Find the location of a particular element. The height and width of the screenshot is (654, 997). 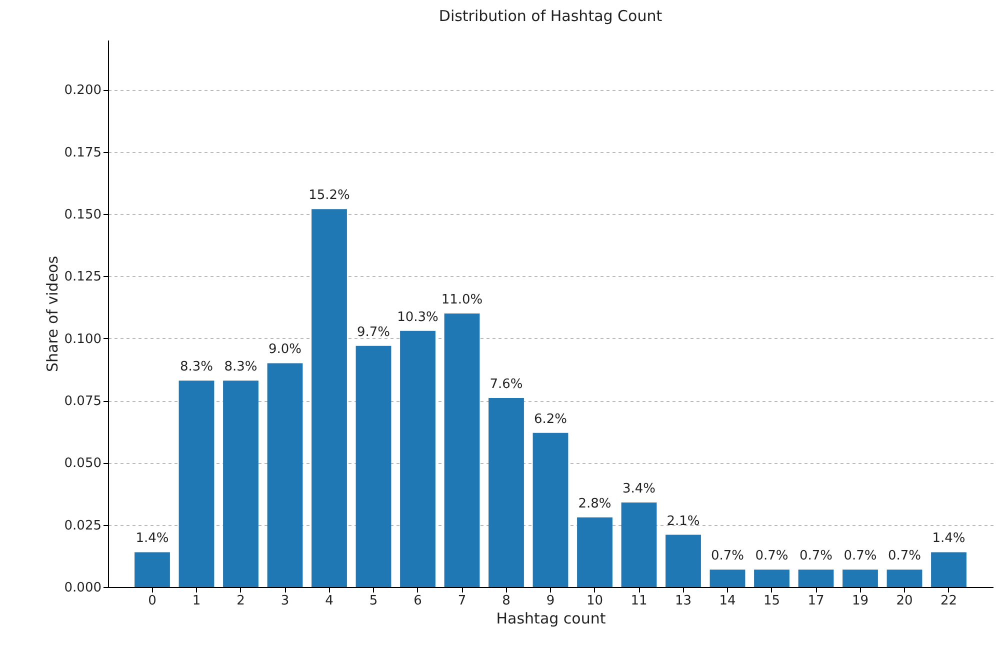

data-label: 9.0% is located at coordinates (285, 350).